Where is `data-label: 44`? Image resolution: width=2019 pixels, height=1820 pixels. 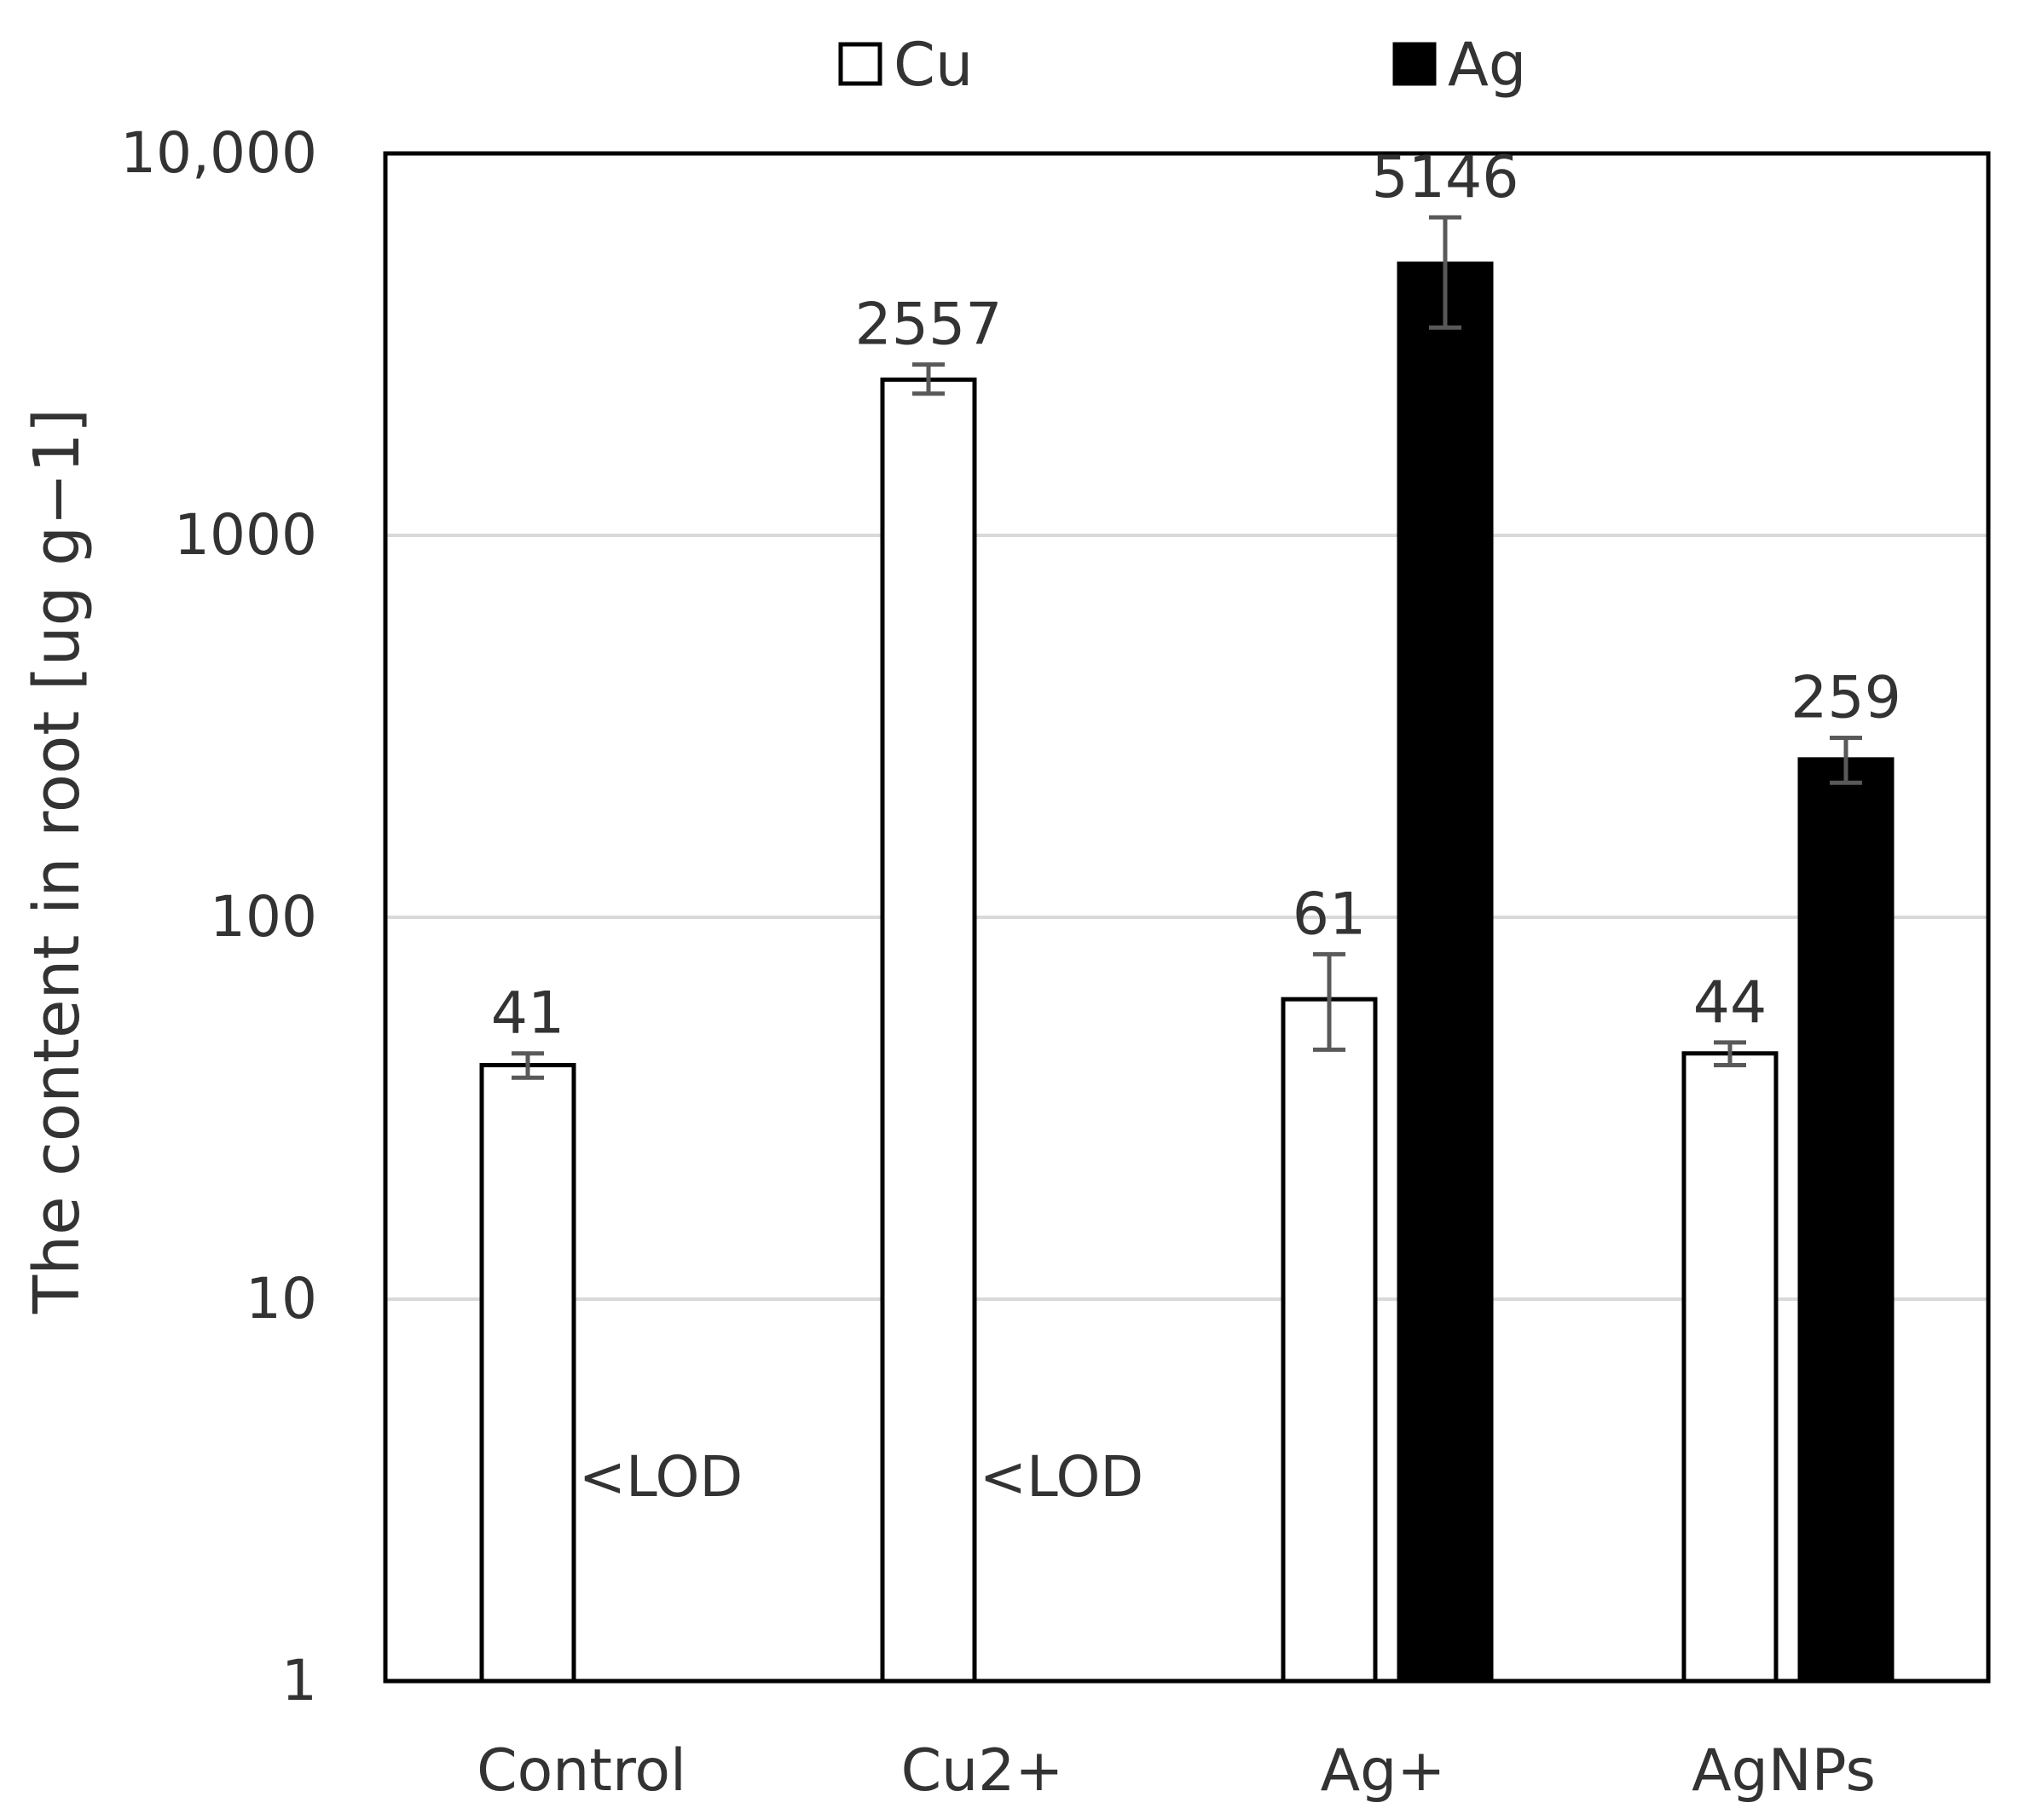
data-label: 44 is located at coordinates (1730, 1003).